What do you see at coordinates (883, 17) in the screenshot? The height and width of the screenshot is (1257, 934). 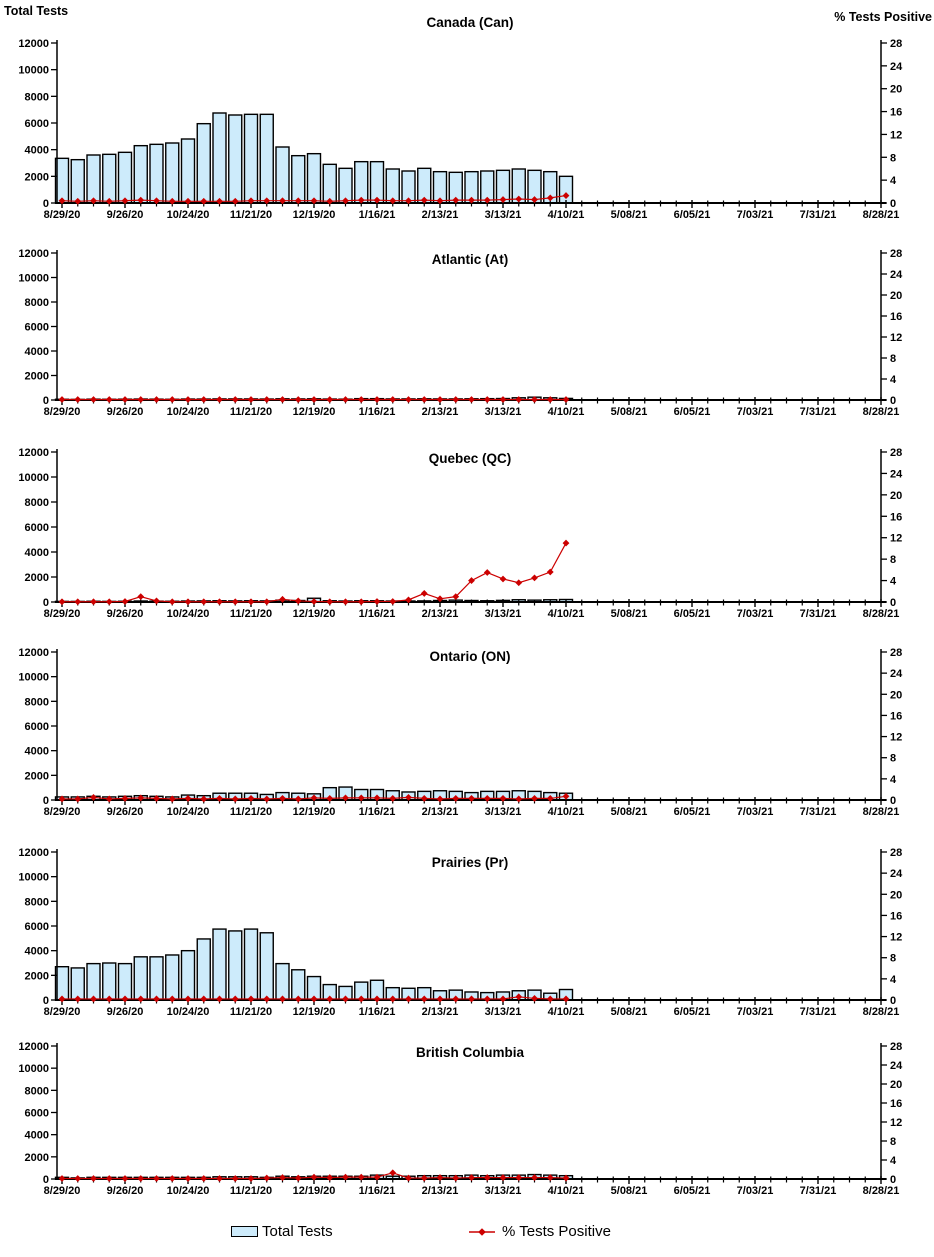 I see `right-axis-title: % Tests Positive` at bounding box center [883, 17].